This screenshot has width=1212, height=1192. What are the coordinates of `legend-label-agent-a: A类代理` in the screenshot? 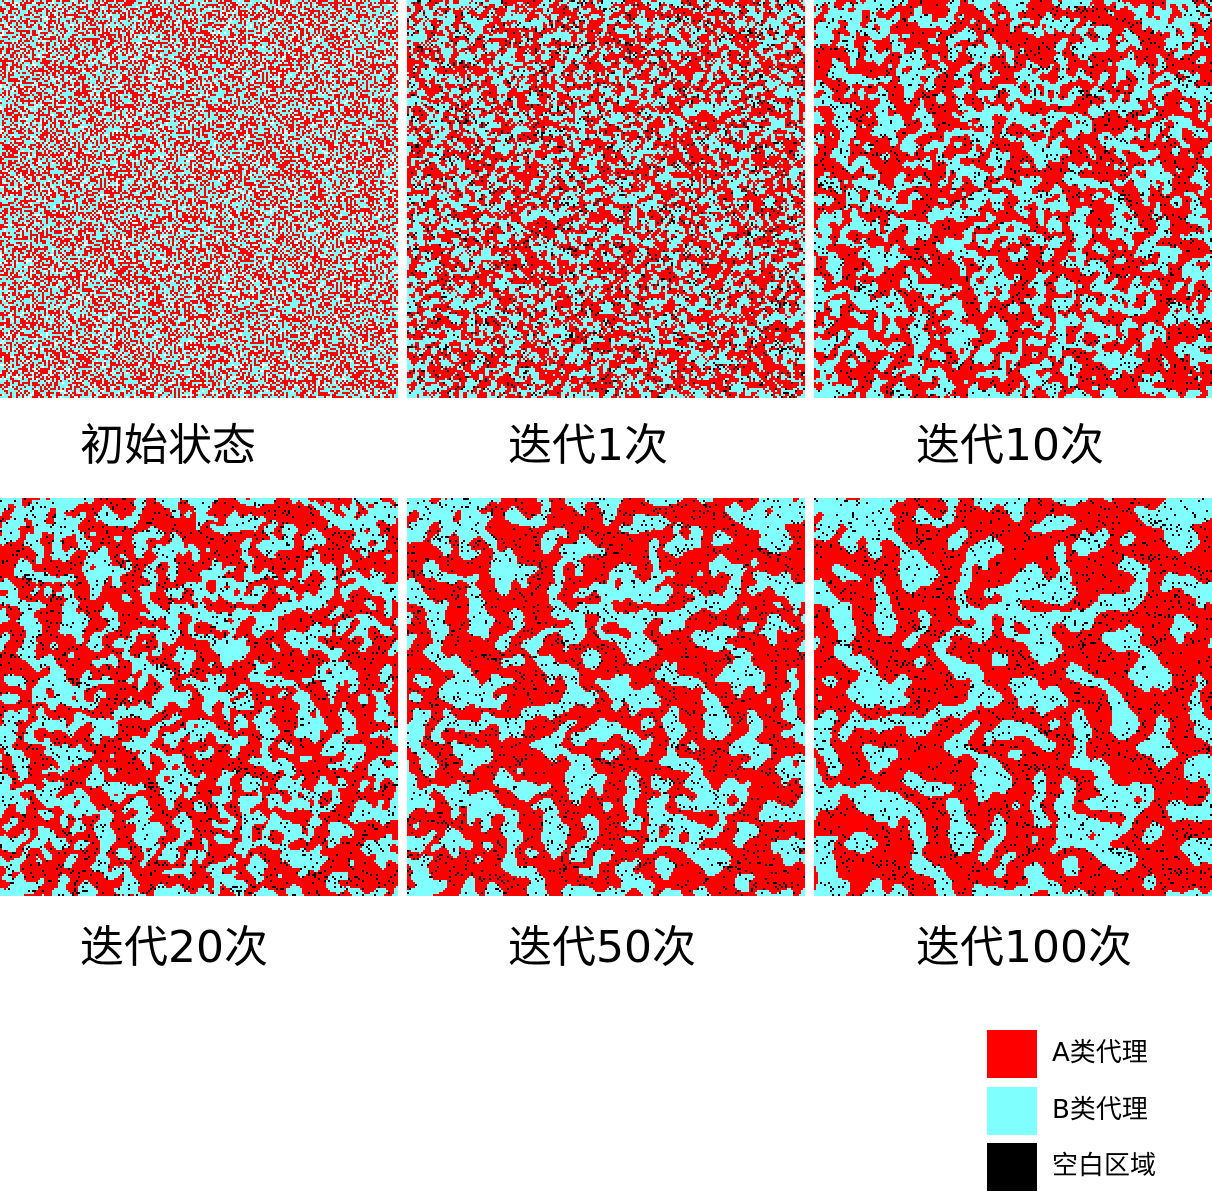 It's located at (1100, 1053).